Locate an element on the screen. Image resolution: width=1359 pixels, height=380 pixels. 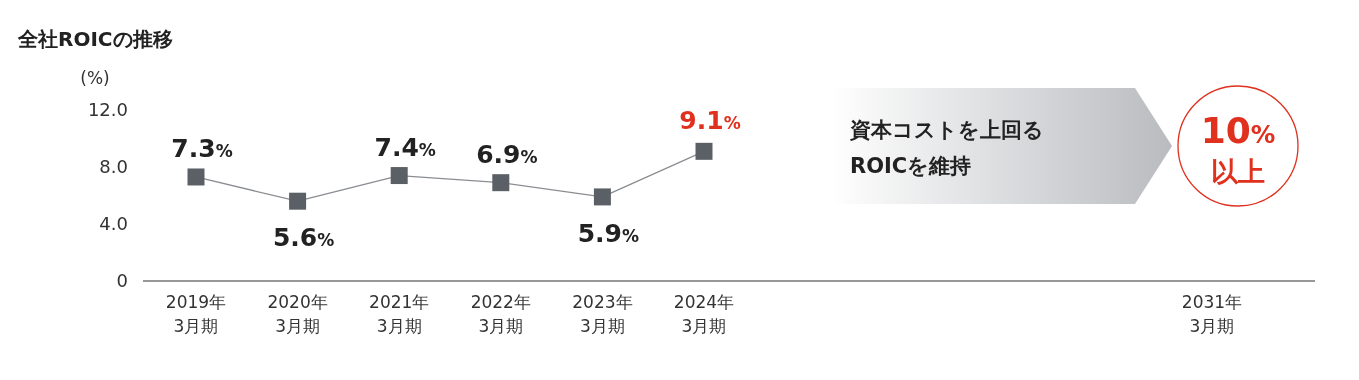
data-label: 6.9% is located at coordinates (507, 154).